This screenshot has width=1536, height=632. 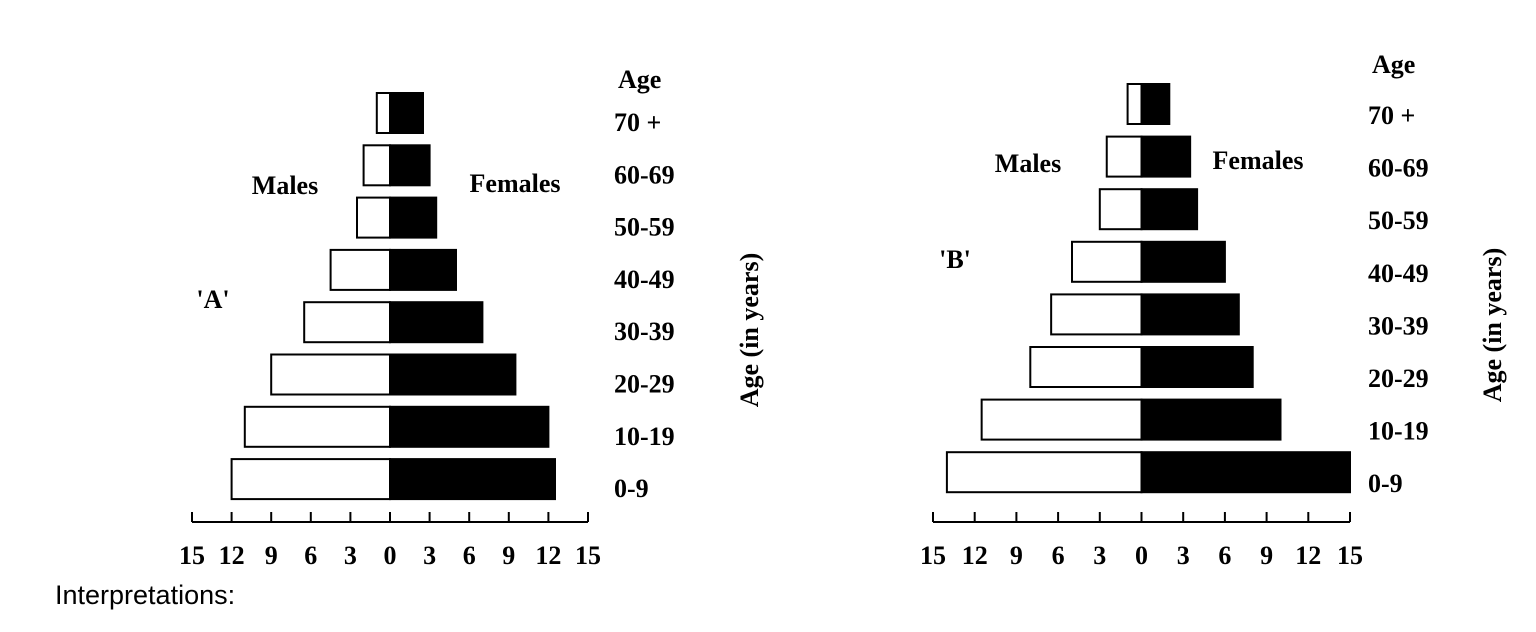 What do you see at coordinates (955, 259) in the screenshot?
I see `chart-label: 'B'` at bounding box center [955, 259].